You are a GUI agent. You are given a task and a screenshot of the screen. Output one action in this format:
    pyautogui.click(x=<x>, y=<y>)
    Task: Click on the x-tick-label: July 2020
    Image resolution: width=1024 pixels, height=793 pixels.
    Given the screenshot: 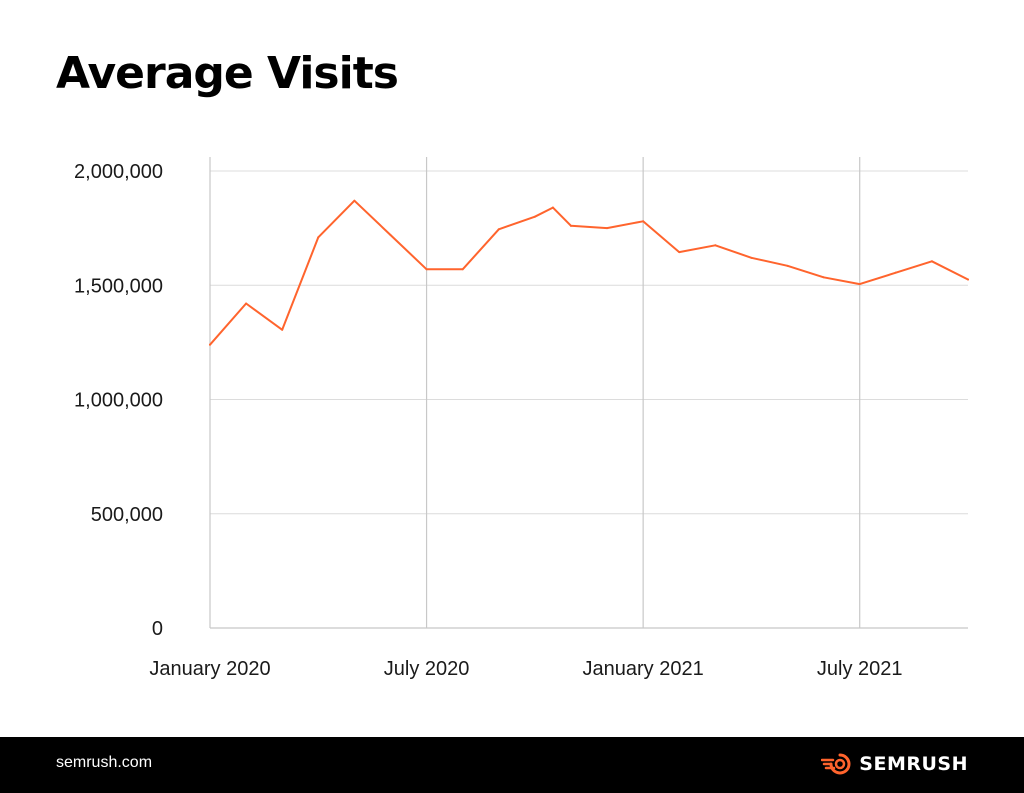 What is the action you would take?
    pyautogui.click(x=427, y=669)
    